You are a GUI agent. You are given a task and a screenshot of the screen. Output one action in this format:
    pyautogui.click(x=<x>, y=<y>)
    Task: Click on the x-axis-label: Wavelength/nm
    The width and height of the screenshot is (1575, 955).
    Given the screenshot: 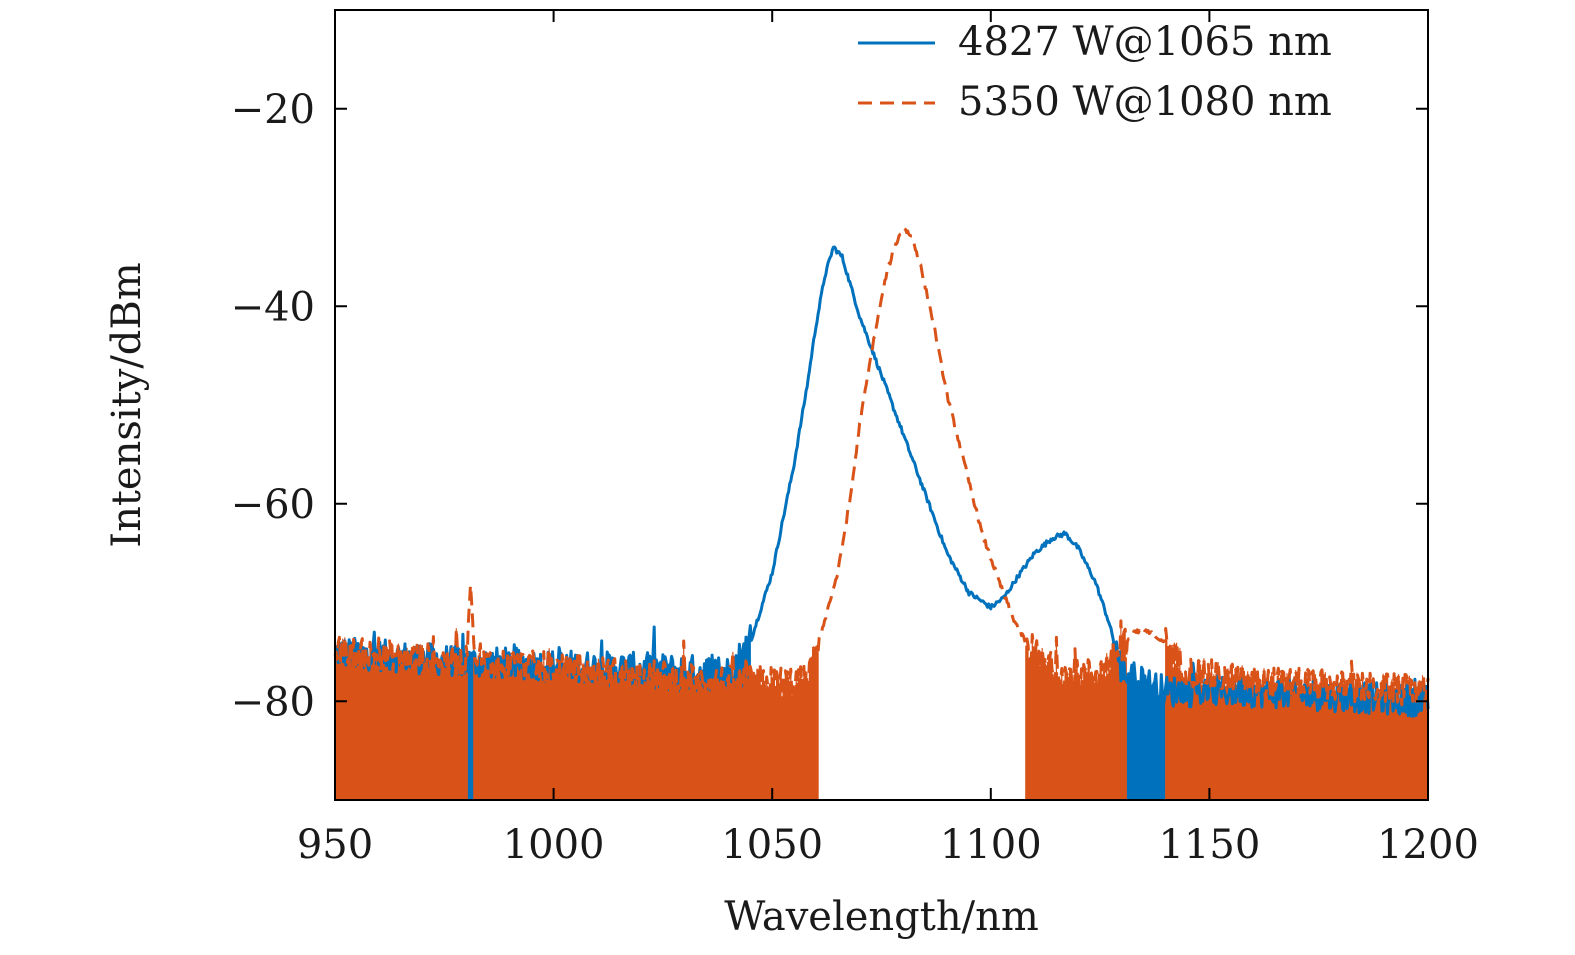 What is the action you would take?
    pyautogui.click(x=881, y=917)
    